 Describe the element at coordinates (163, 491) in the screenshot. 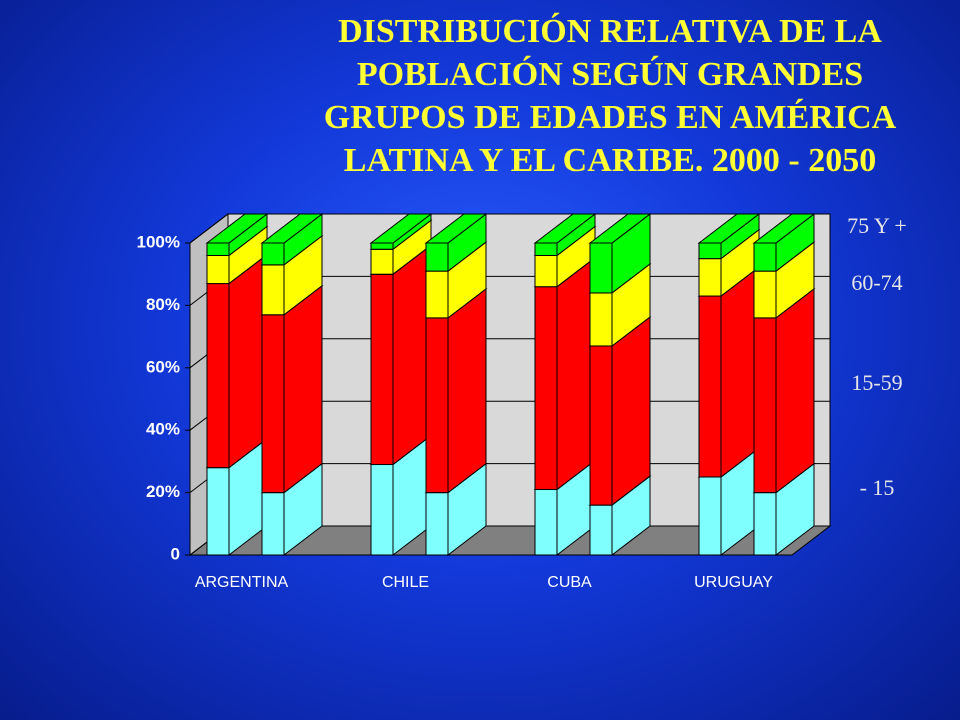

I see `y-tick-label: 20%` at that location.